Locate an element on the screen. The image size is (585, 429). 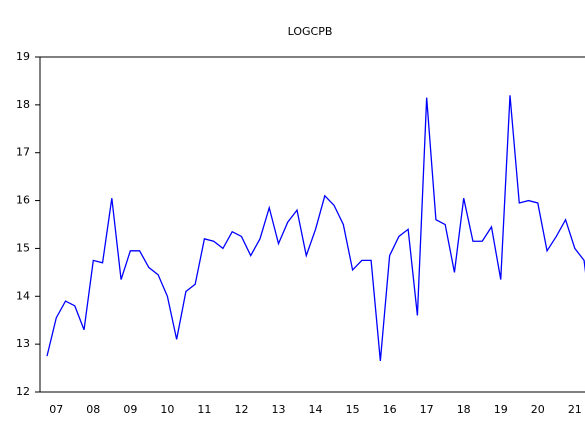
y-tick-label: 12 is located at coordinates (23, 391).